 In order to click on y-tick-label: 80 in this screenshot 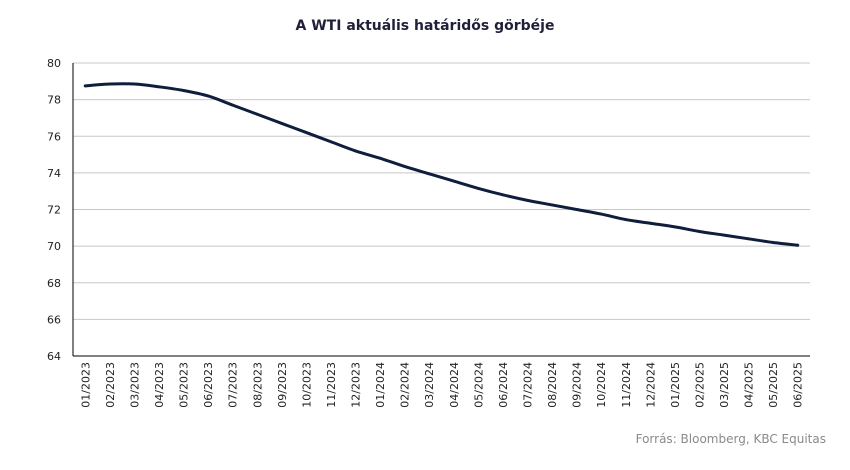, I will do `click(54, 63)`.